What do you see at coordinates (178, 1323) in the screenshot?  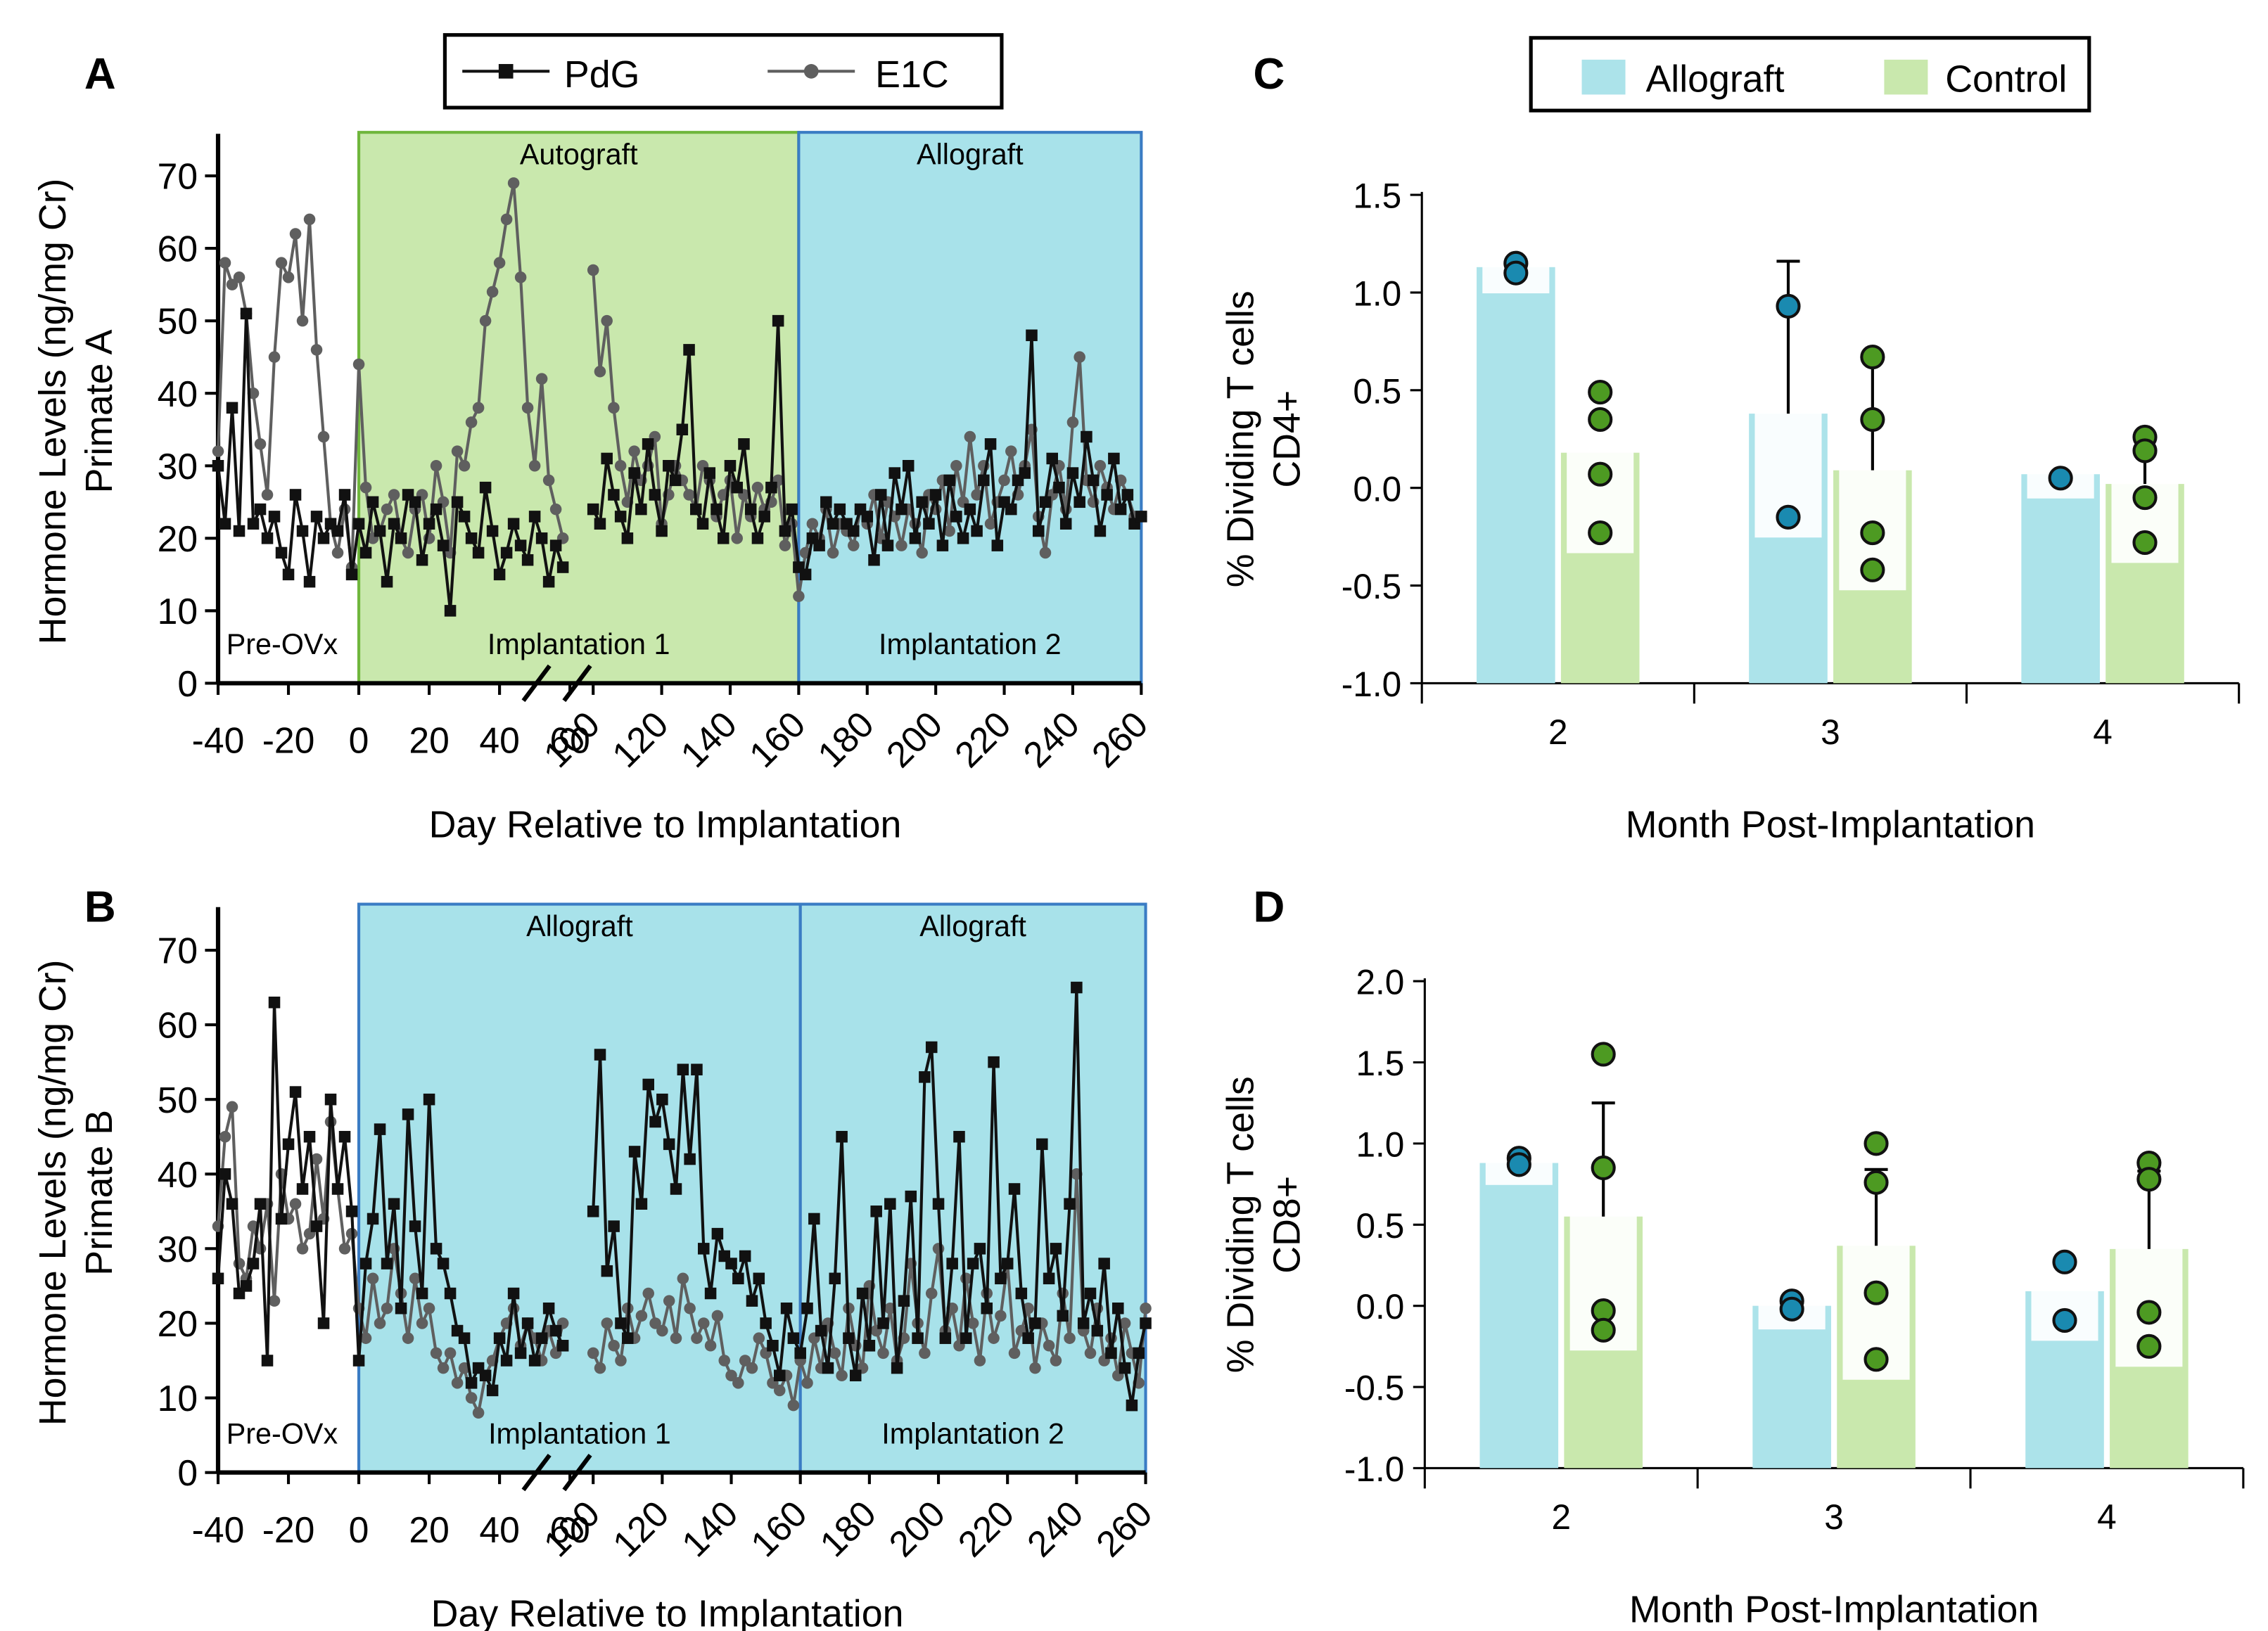 I see `y-tick-label: 20` at bounding box center [178, 1323].